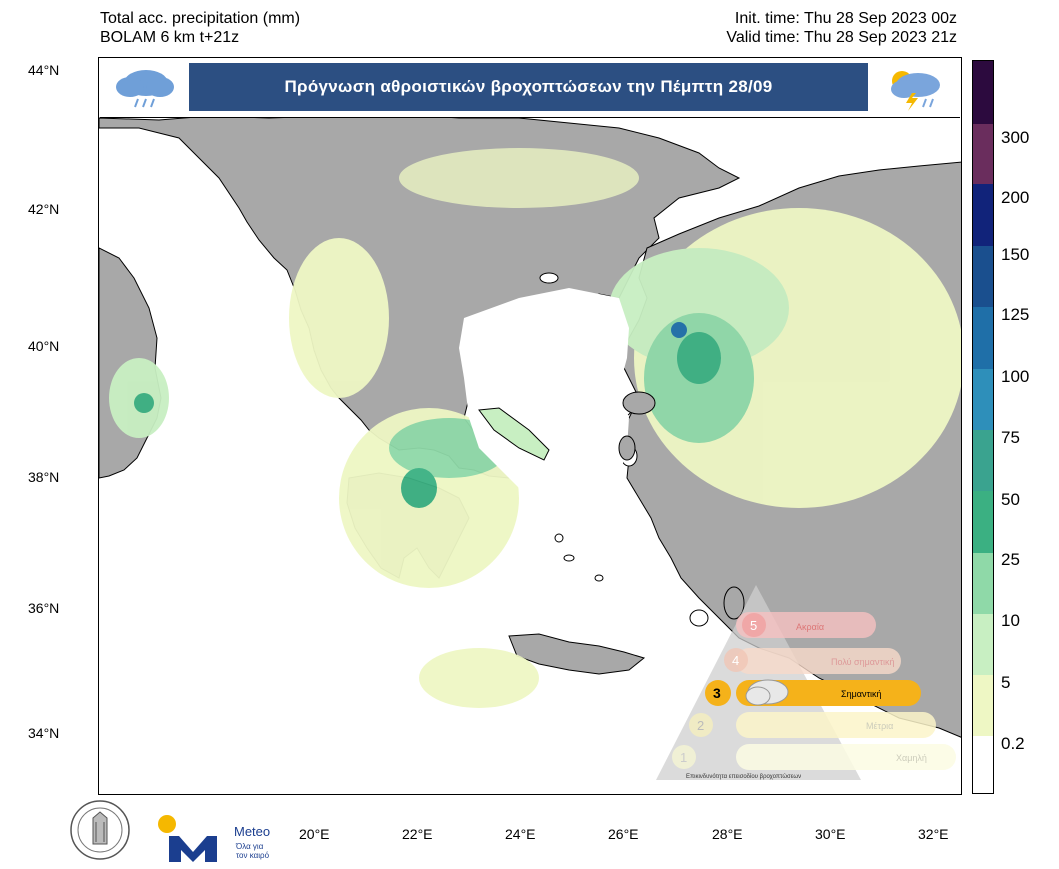 This screenshot has width=1059, height=869. I want to click on risk-cloud-icon, so click(767, 692).